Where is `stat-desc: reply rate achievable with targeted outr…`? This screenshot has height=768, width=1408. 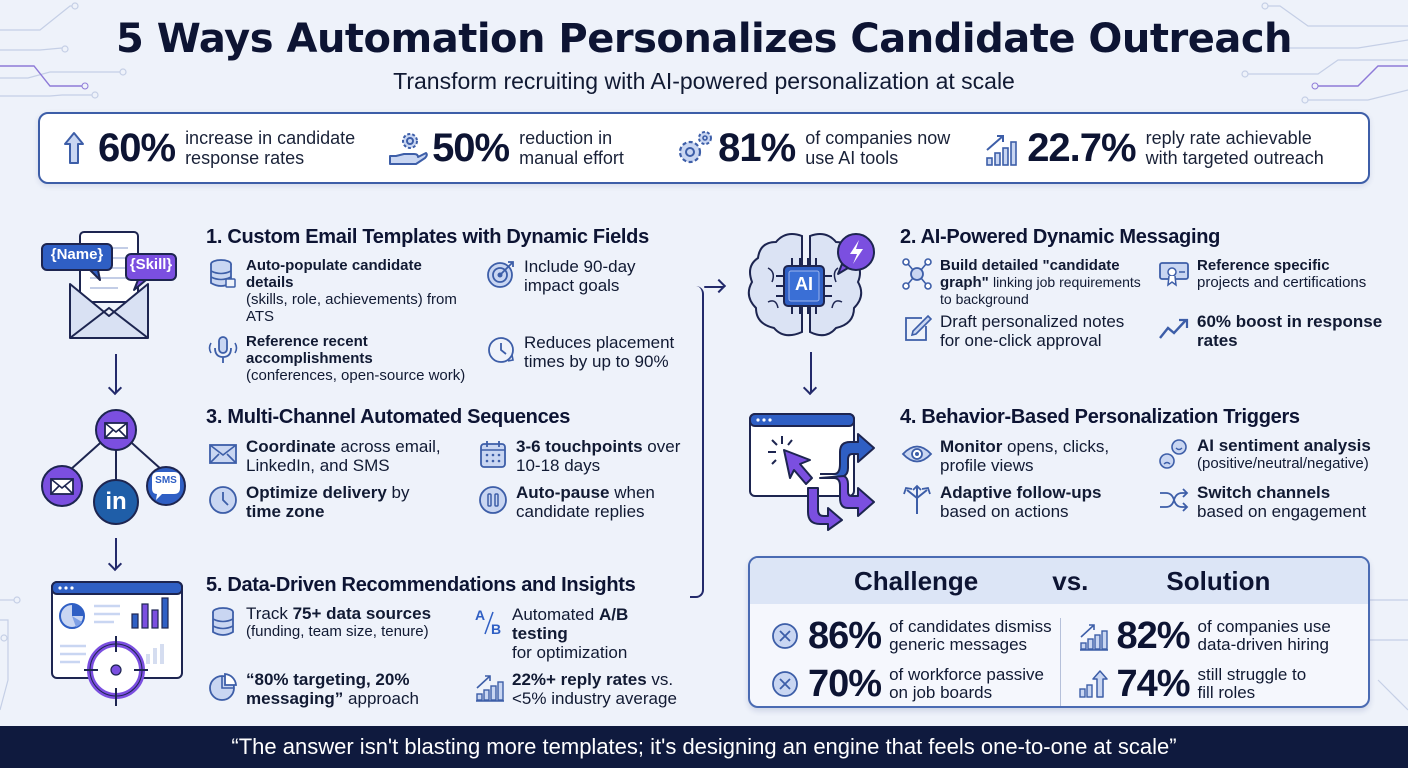
stat-desc: reply rate achievable with targeted outr… is located at coordinates (1234, 148).